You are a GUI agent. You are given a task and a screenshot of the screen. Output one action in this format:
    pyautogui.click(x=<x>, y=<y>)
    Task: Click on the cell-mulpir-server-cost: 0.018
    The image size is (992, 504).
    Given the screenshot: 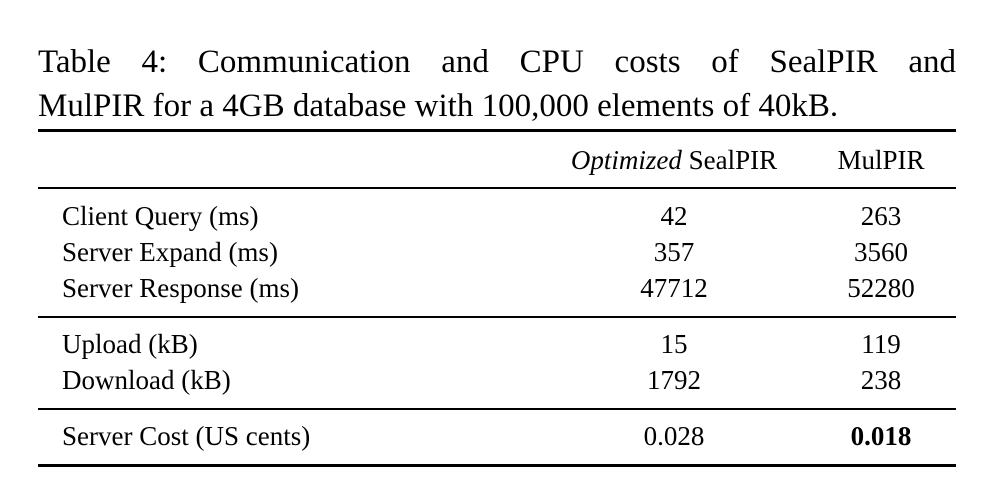 What is the action you would take?
    pyautogui.click(x=881, y=436)
    